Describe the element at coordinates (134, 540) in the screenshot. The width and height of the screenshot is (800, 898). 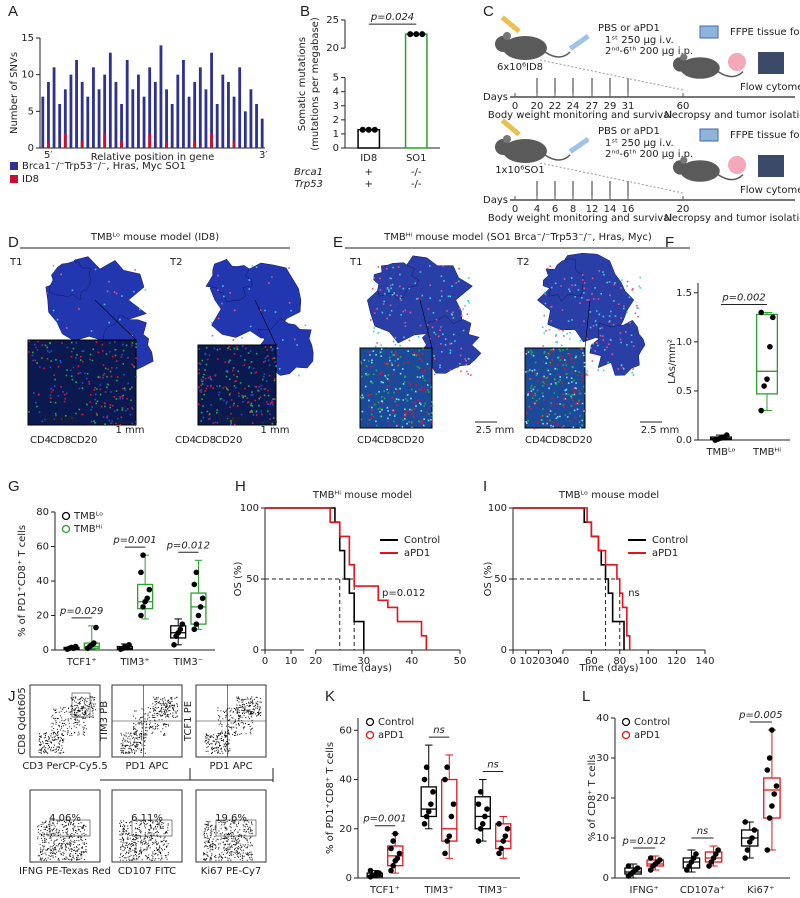
I see `p-value: p=0.001` at that location.